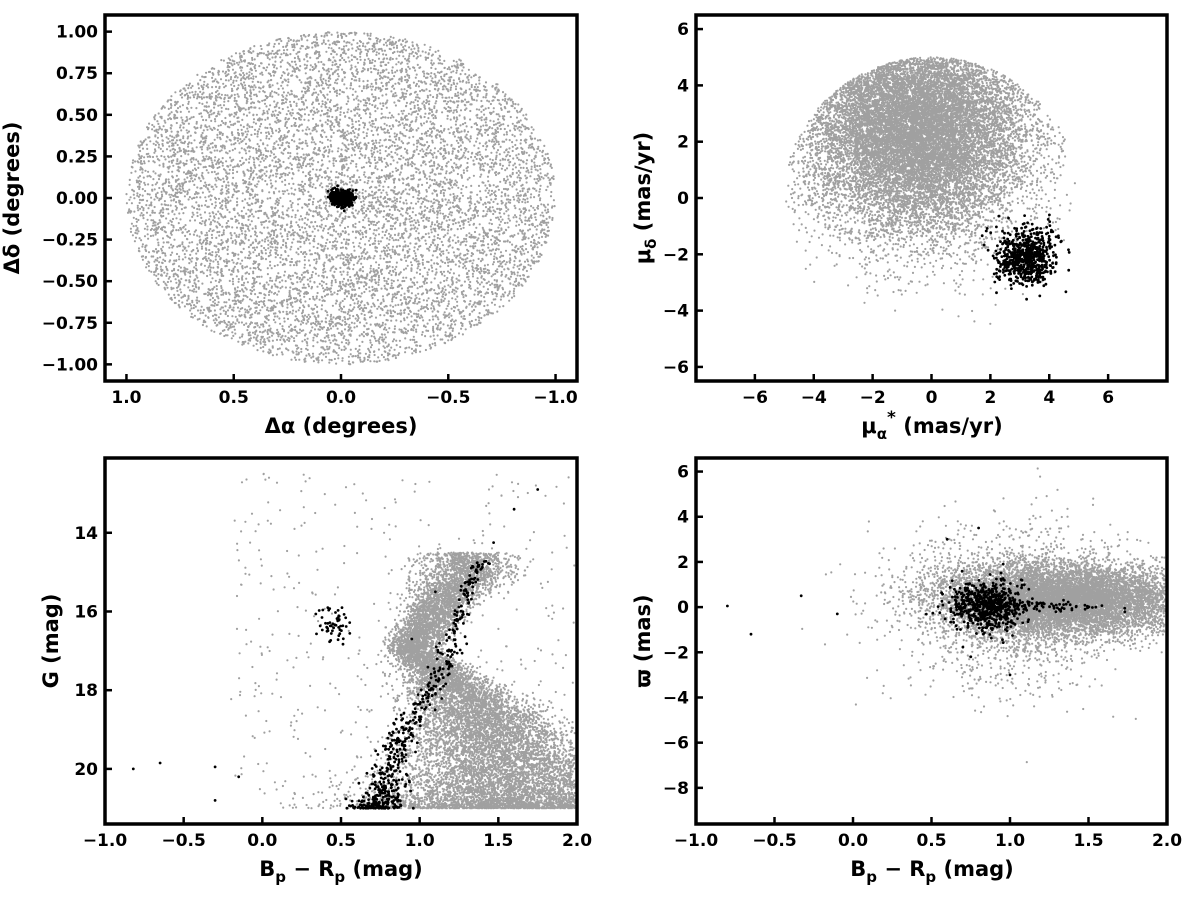 The width and height of the screenshot is (1200, 900). I want to click on plx-xtick-label: −1.0, so click(696, 841).